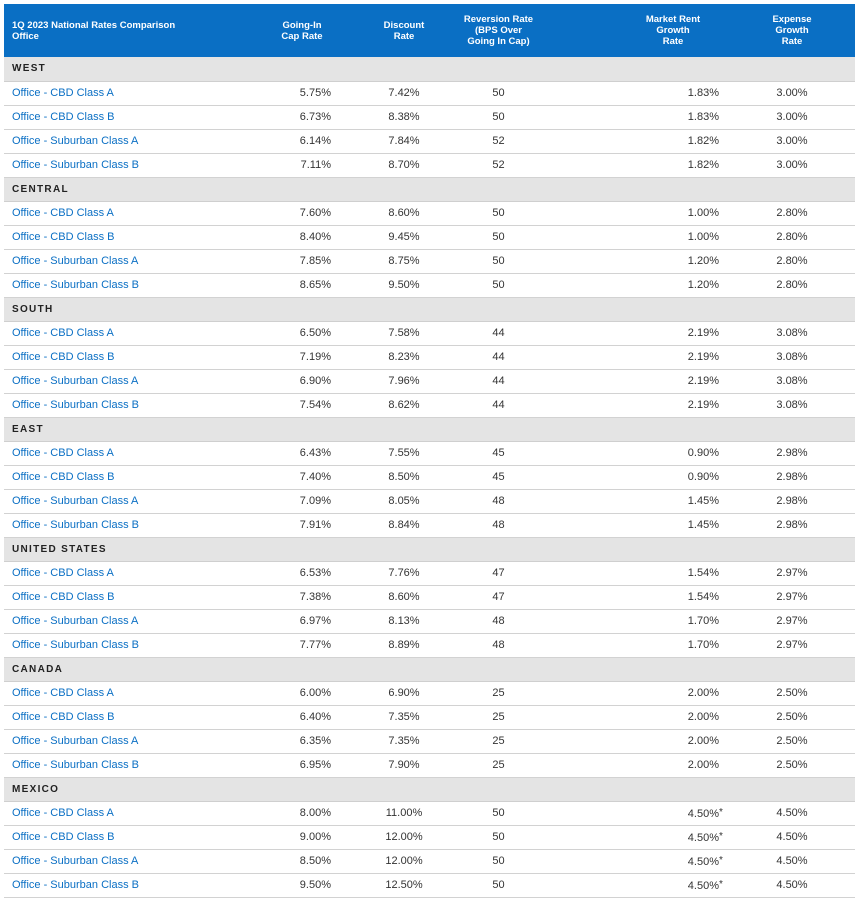 The height and width of the screenshot is (907, 859). What do you see at coordinates (429, 69) in the screenshot?
I see `section-row: WEST` at bounding box center [429, 69].